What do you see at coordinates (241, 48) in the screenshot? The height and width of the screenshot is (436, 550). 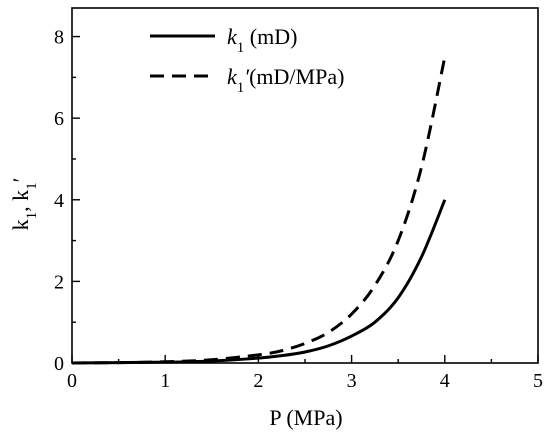 I see `legend-1-sub: 1` at bounding box center [241, 48].